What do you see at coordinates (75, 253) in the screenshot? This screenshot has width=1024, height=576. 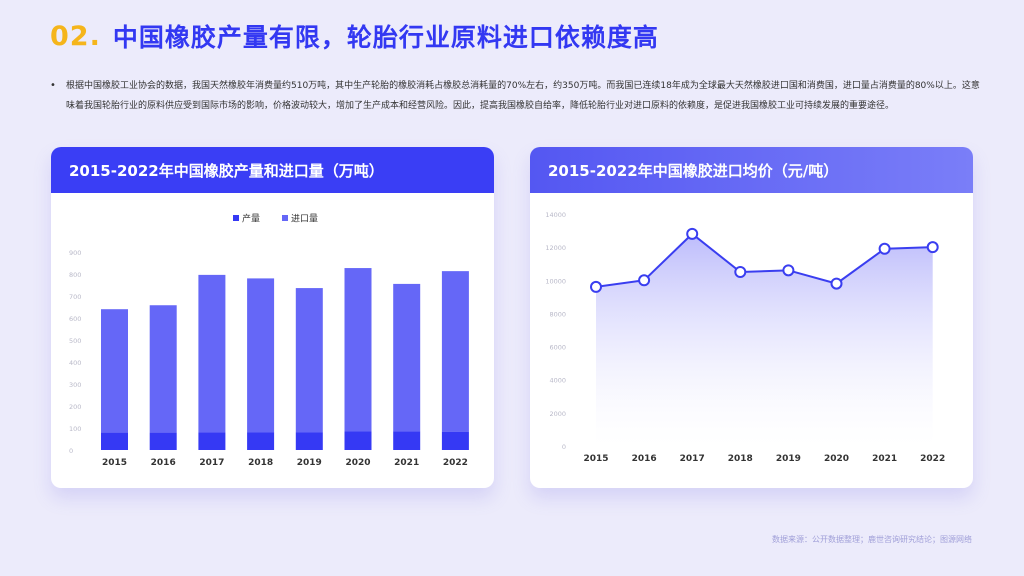 I see `y-tick-label: 900` at bounding box center [75, 253].